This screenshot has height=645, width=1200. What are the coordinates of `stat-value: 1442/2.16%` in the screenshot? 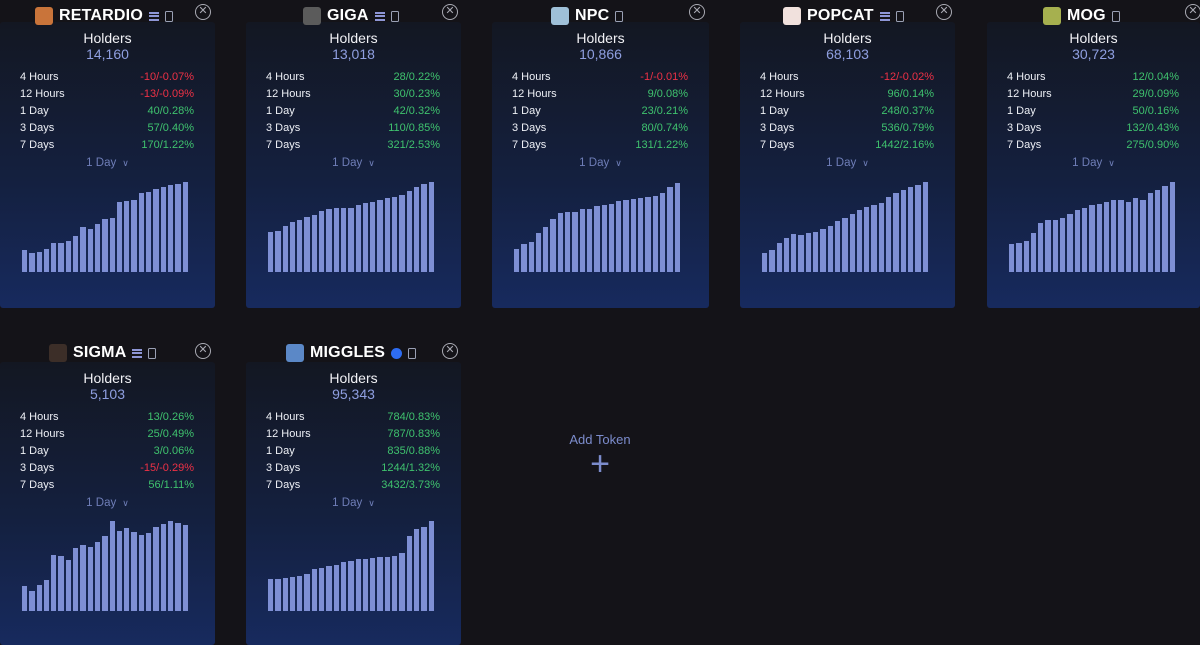 It's located at (904, 145).